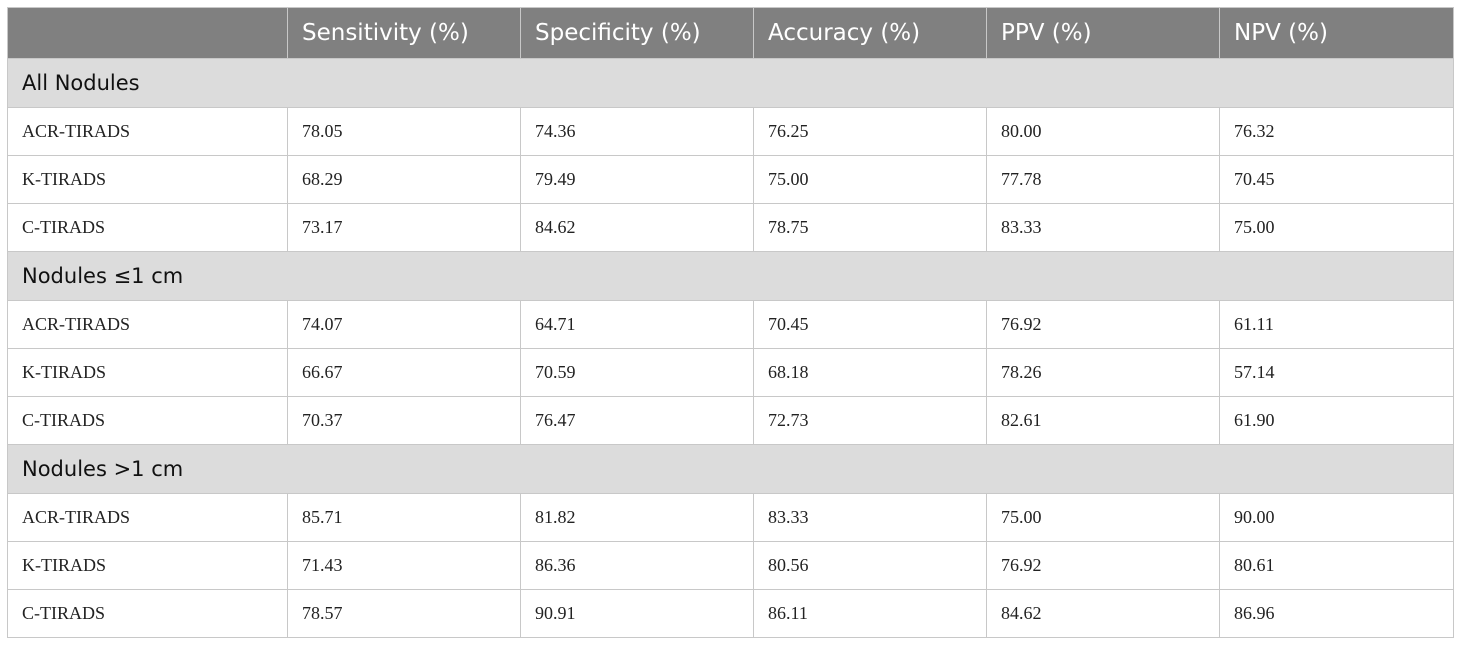  What do you see at coordinates (1103, 179) in the screenshot?
I see `value-cell: 77.78` at bounding box center [1103, 179].